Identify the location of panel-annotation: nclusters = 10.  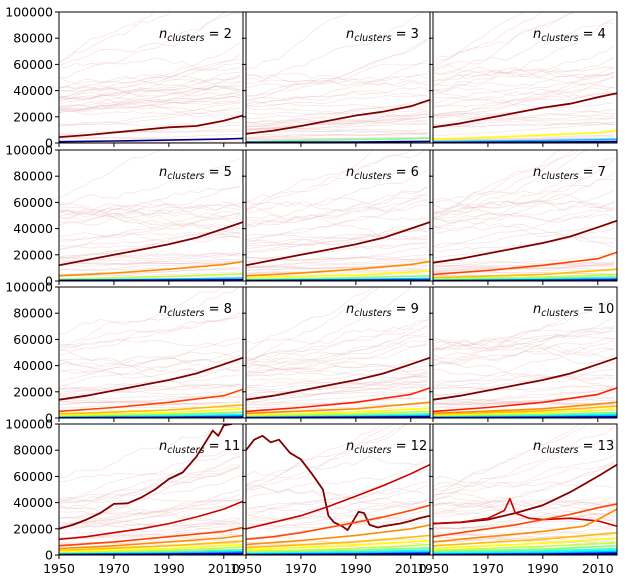
(573, 310).